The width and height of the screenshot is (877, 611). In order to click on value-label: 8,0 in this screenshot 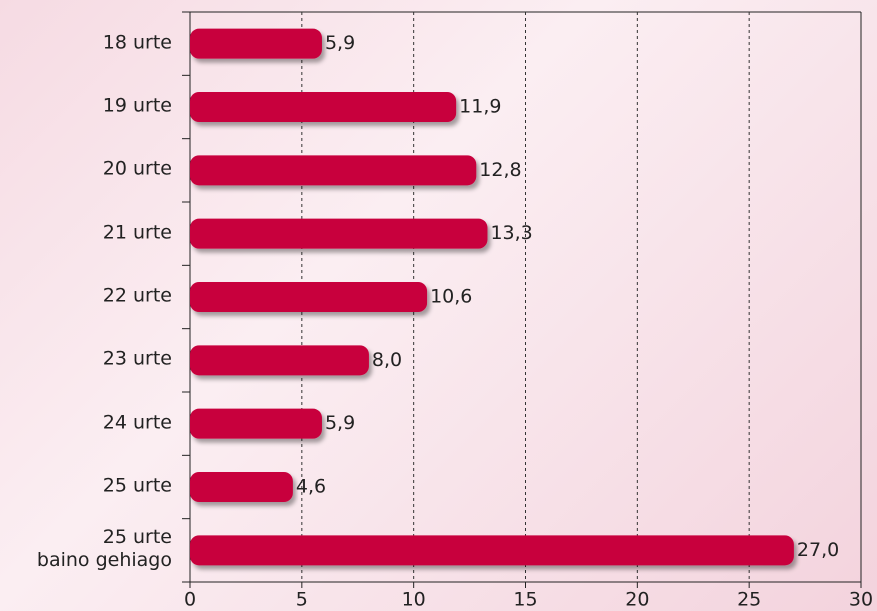, I will do `click(387, 360)`.